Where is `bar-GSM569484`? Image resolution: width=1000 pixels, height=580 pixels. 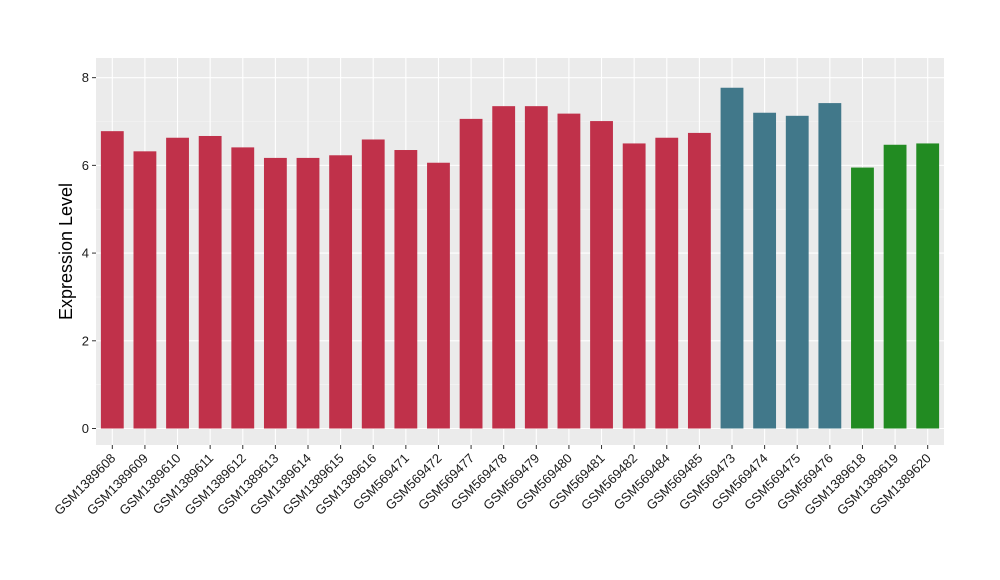
bar-GSM569484 is located at coordinates (667, 283).